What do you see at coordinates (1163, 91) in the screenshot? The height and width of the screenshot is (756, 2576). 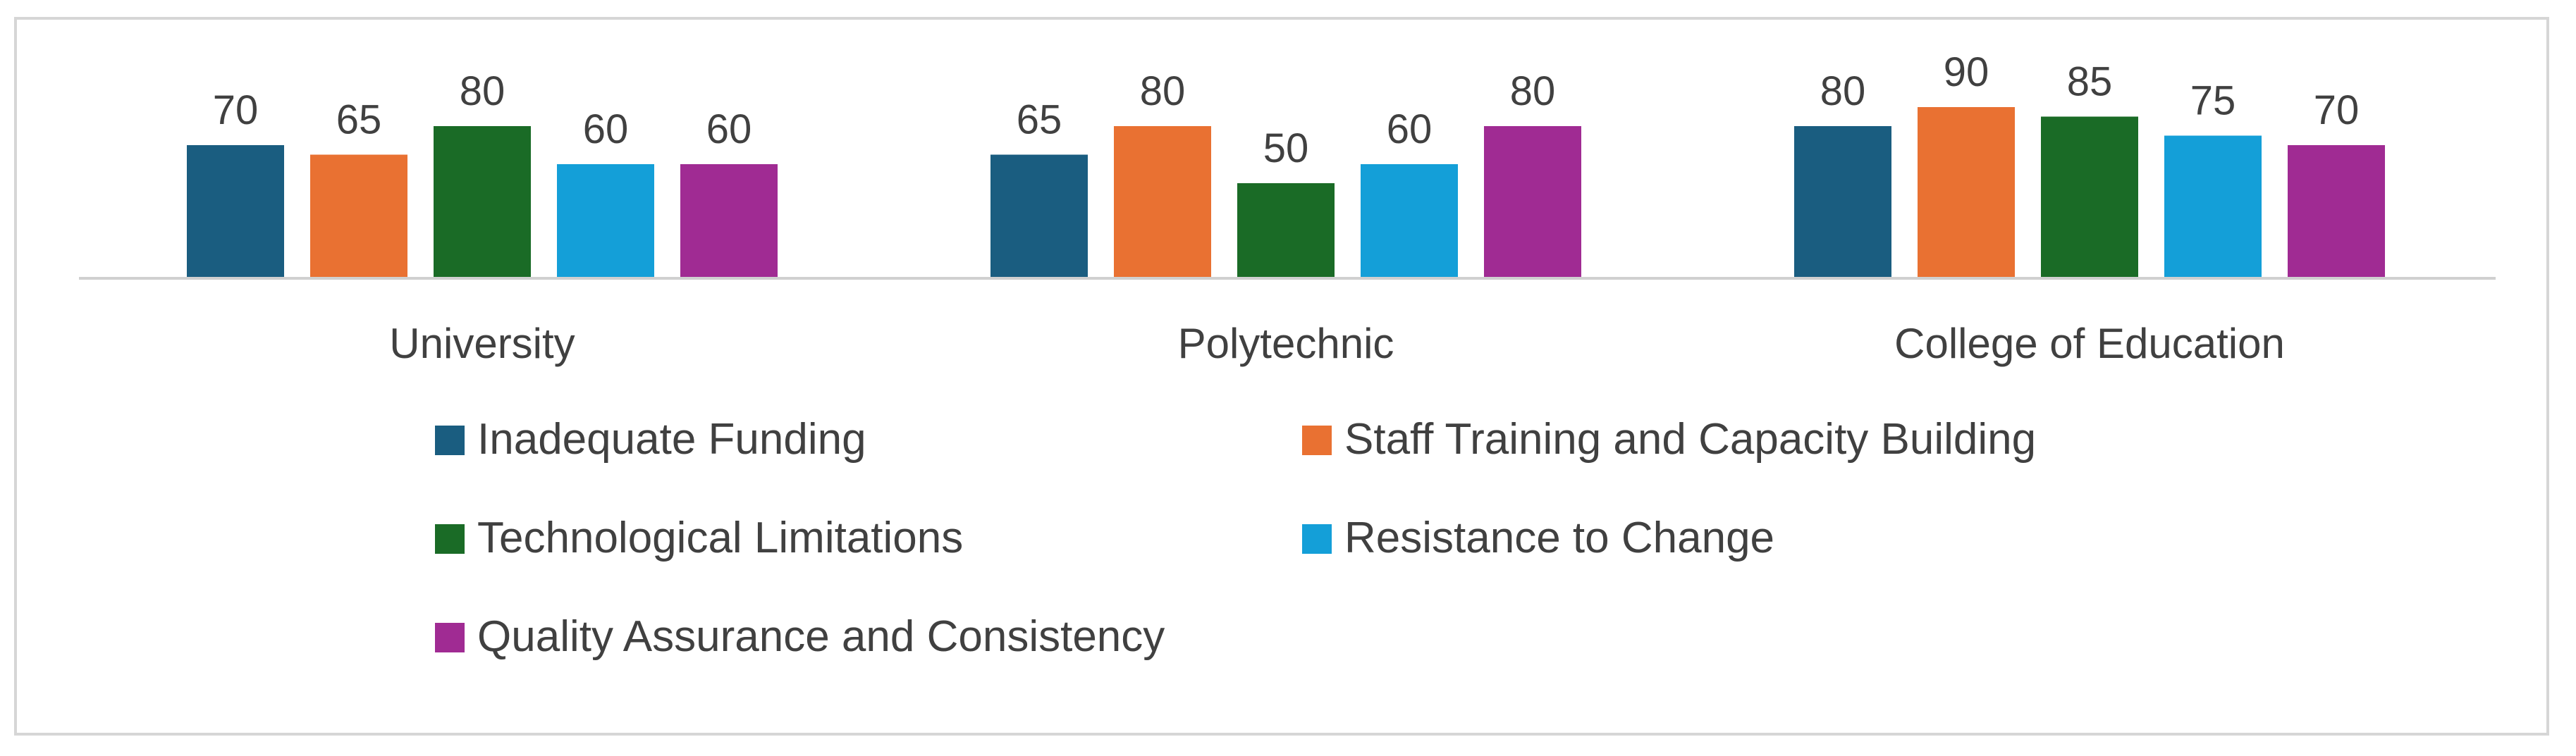 I see `data-label-1-1: 80` at bounding box center [1163, 91].